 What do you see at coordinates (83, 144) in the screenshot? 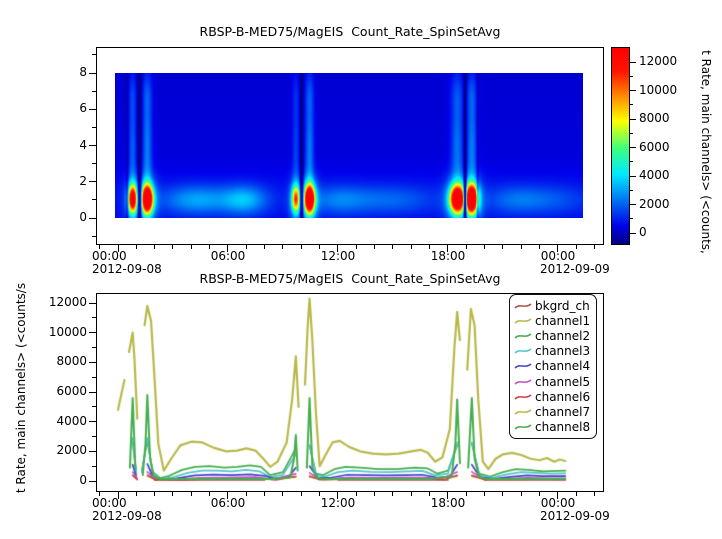
I see `spectrogram-y-tick-label: 4` at bounding box center [83, 144].